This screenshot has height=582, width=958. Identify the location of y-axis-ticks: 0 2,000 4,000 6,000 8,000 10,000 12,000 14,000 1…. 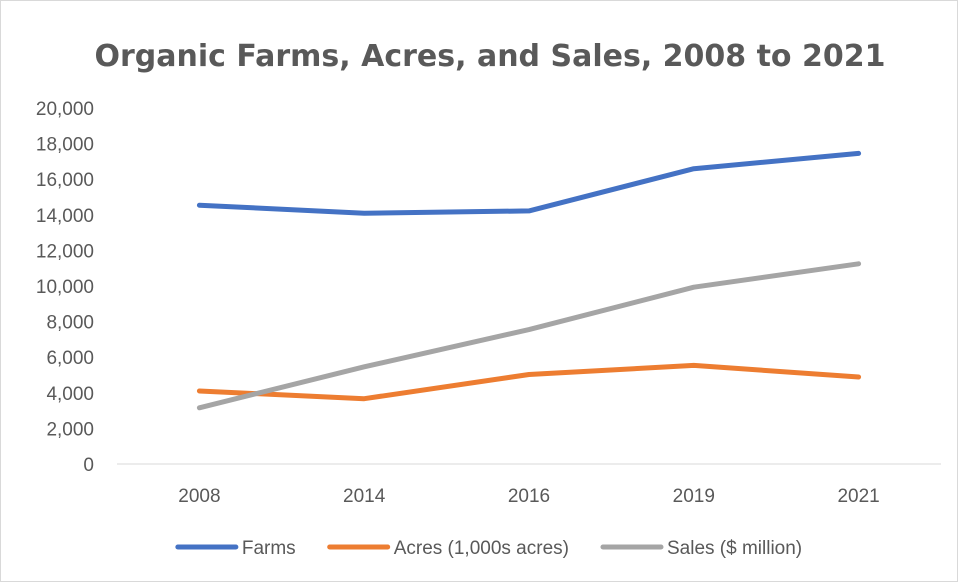
(65, 287).